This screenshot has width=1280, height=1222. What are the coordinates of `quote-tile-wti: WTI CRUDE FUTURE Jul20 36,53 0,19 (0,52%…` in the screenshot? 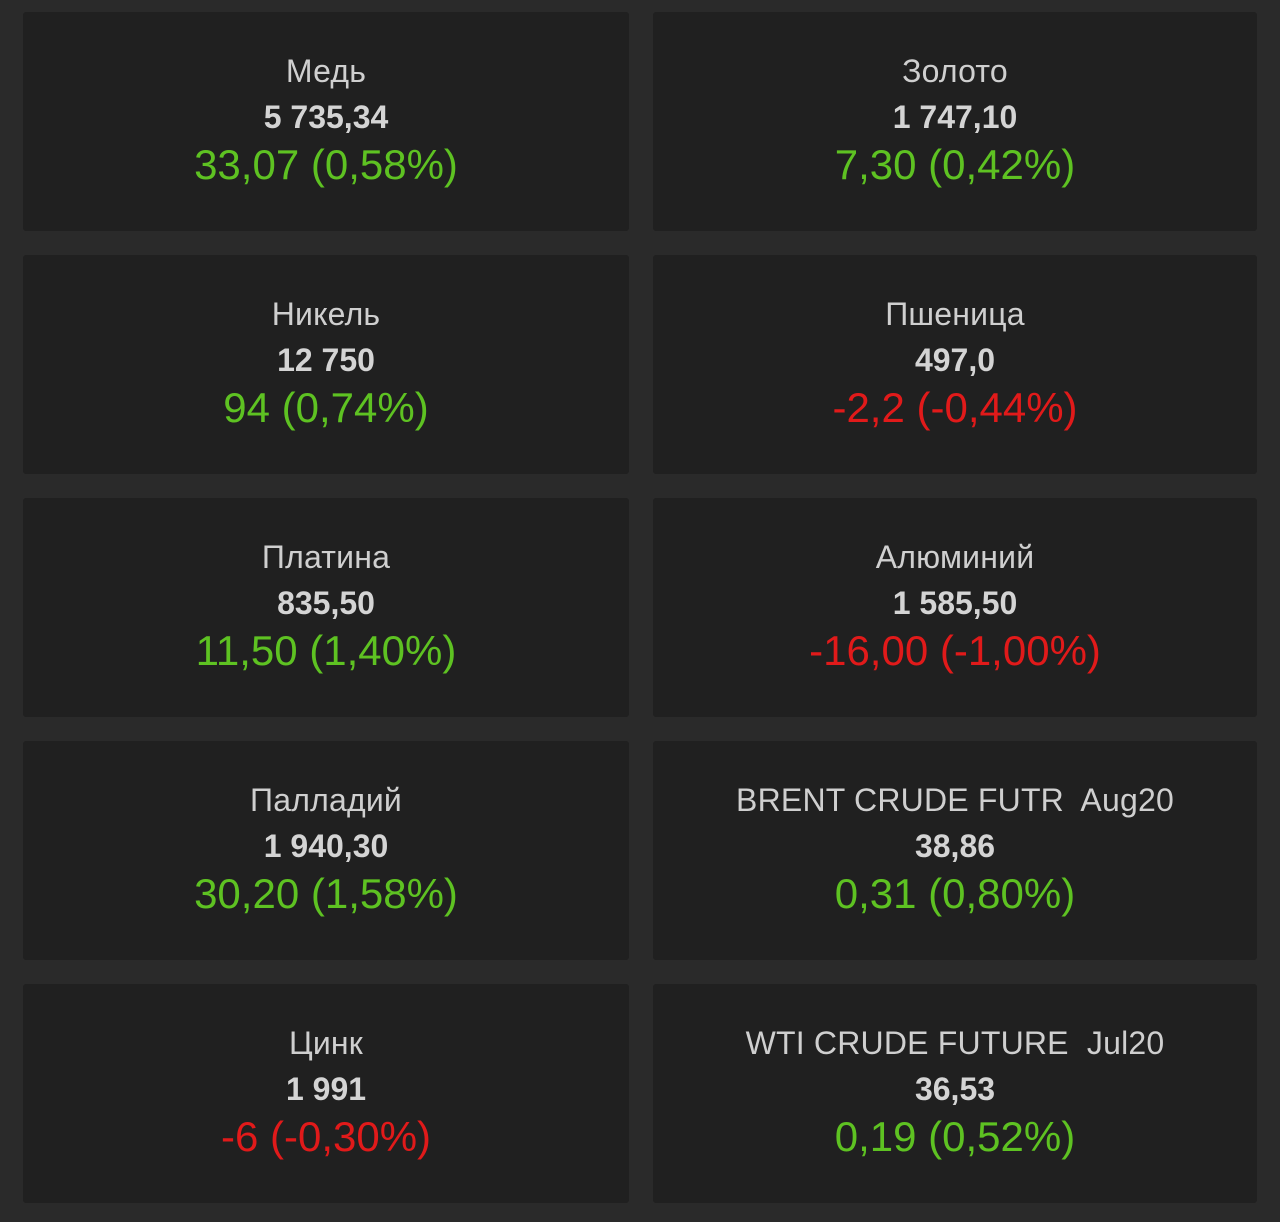 It's located at (955, 1093).